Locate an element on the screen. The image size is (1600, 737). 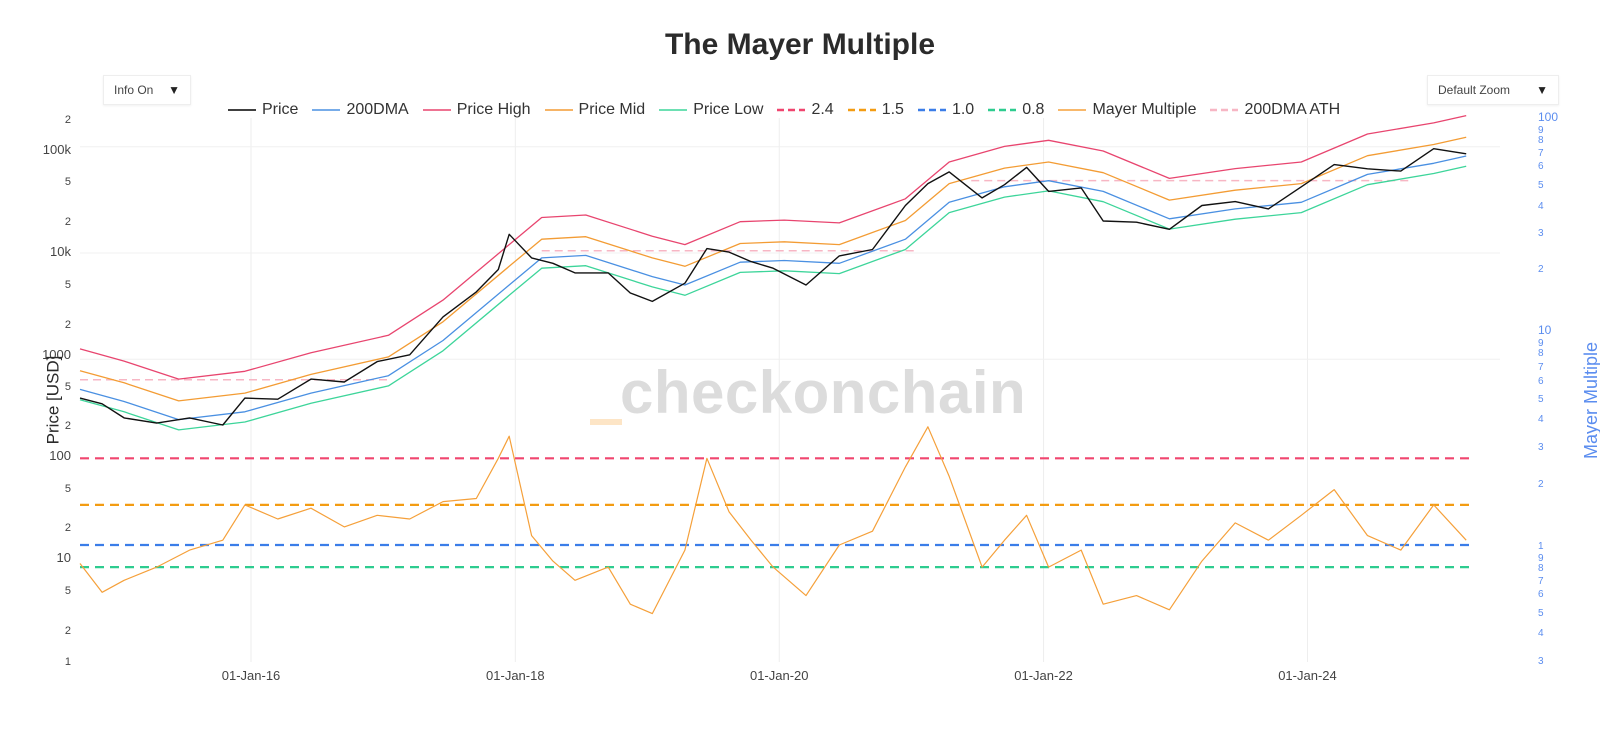
watermark-underscore is located at coordinates (606, 422).